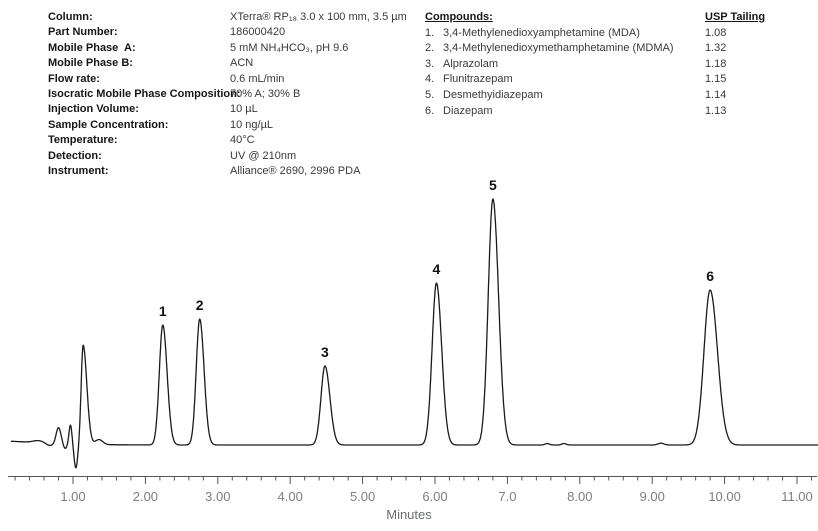  I want to click on condition-value: XTerra® RP₁₈ 3.0 x 100 mm, 3.5 µm, so click(318, 17).